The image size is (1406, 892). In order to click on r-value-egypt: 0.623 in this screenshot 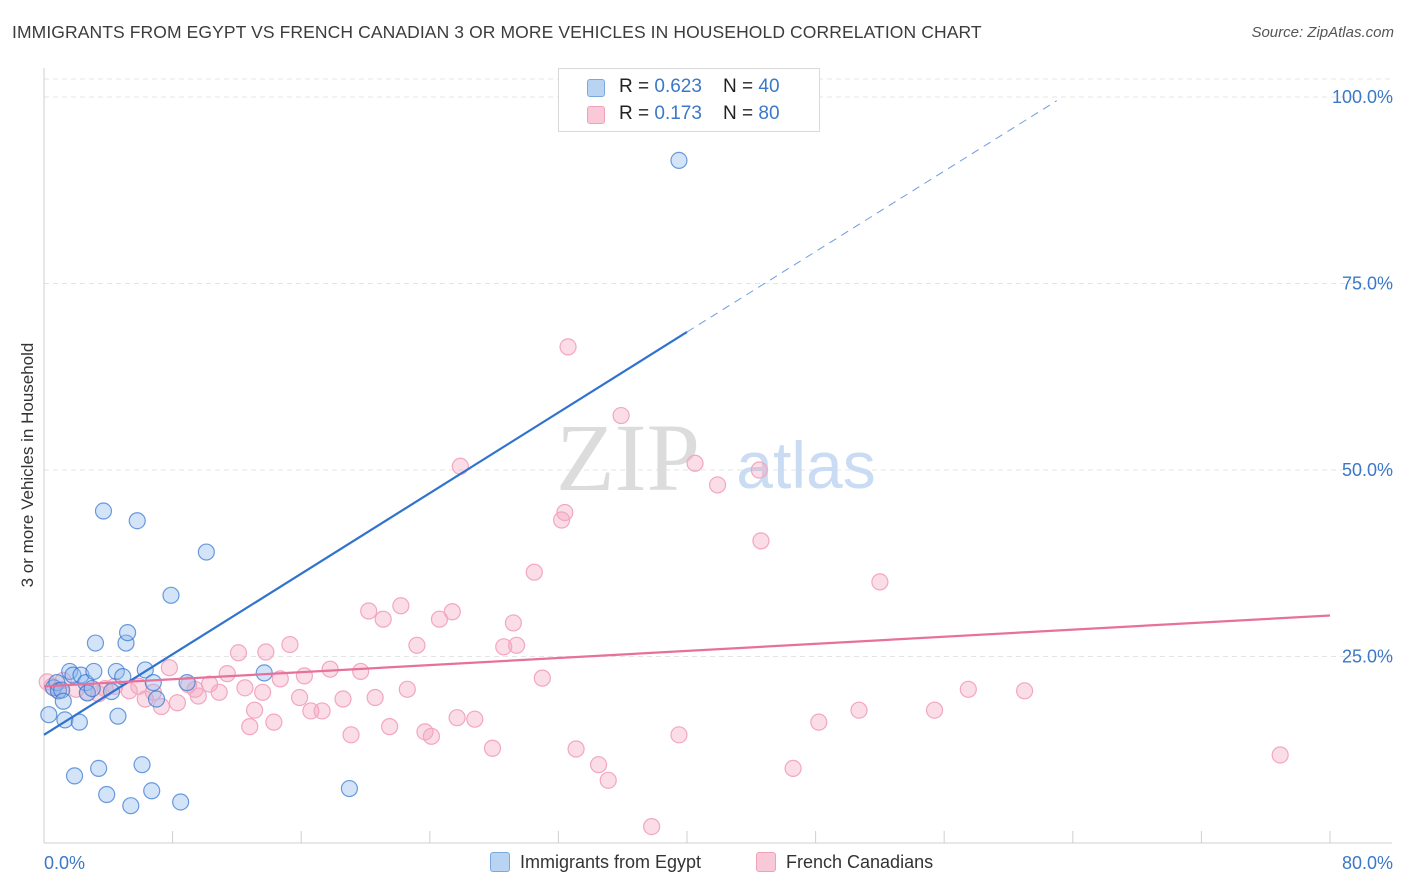, I will do `click(678, 86)`.